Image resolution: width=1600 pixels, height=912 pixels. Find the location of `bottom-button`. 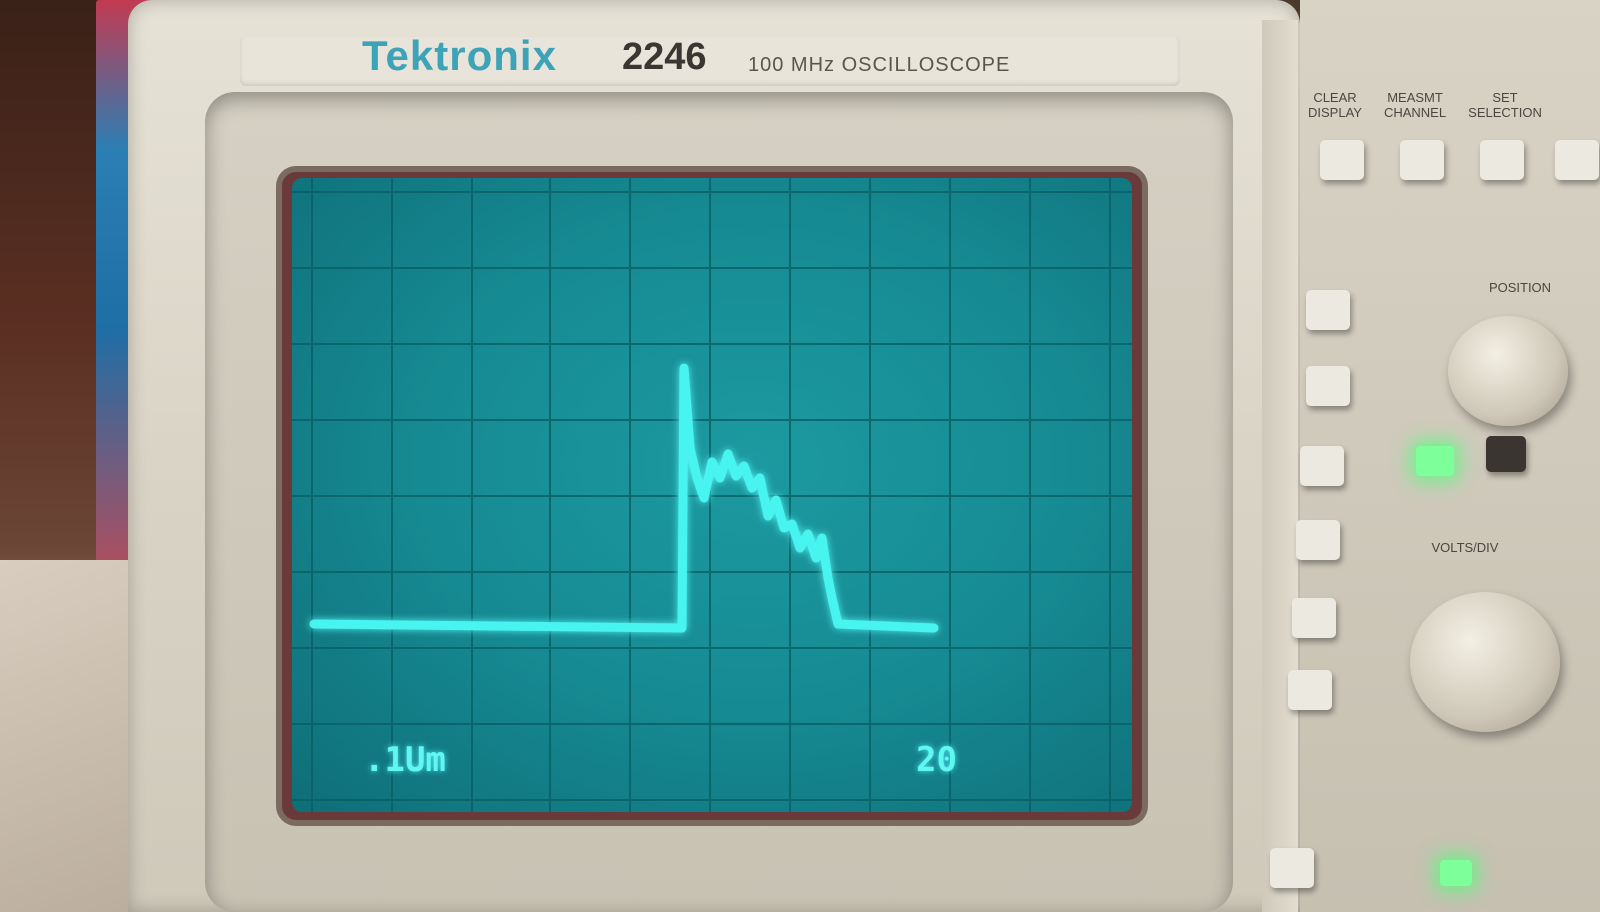

bottom-button is located at coordinates (1292, 868).